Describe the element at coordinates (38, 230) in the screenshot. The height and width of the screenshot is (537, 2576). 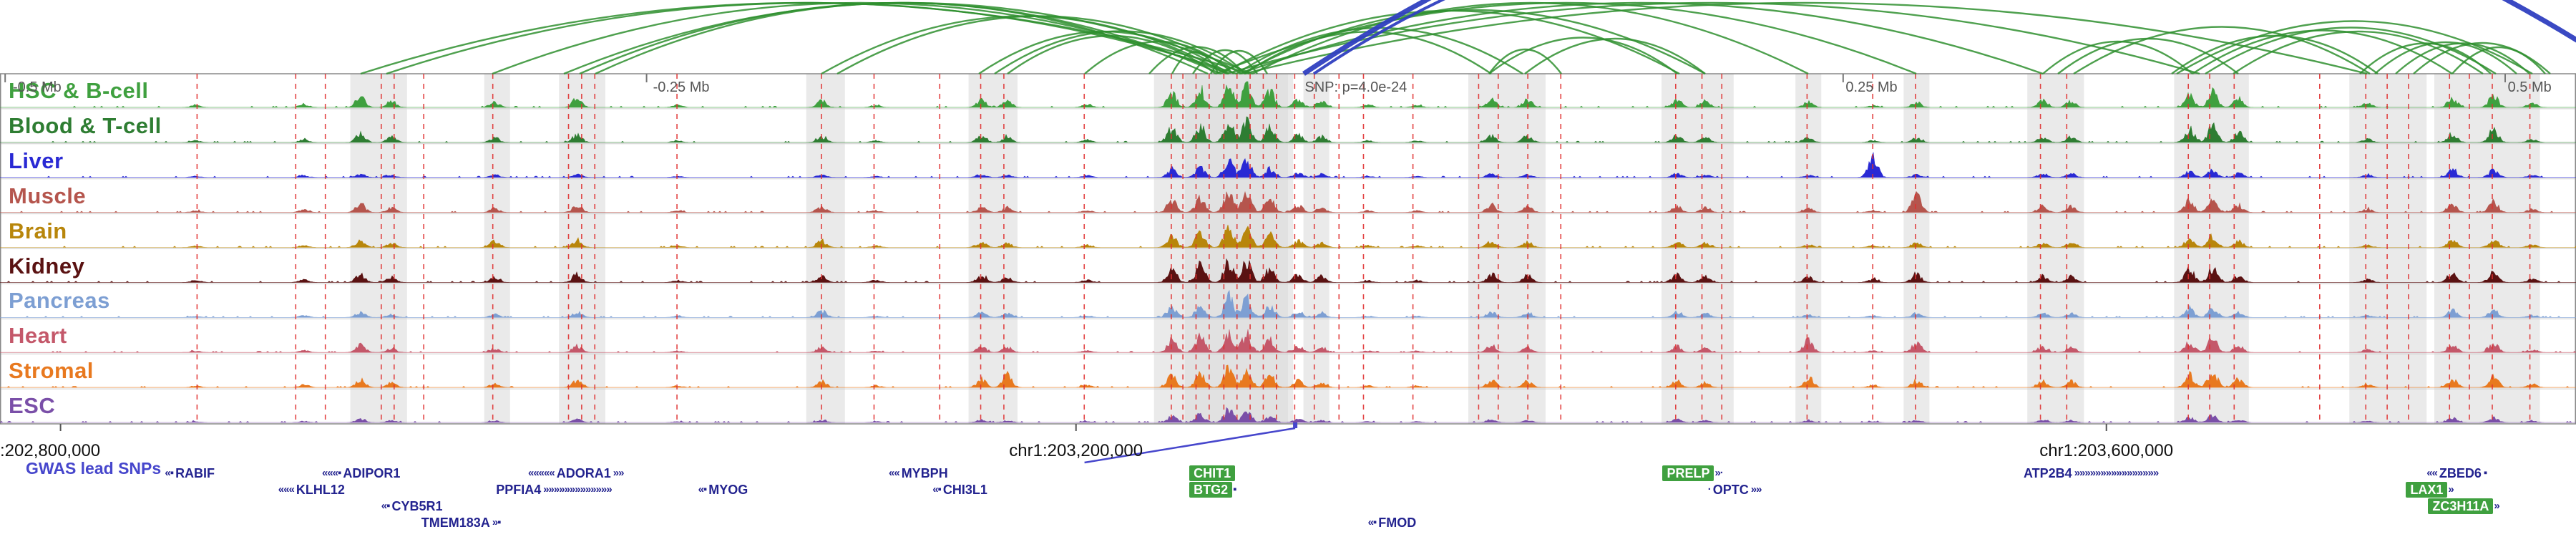
I see `track-label-brain: Brain` at that location.